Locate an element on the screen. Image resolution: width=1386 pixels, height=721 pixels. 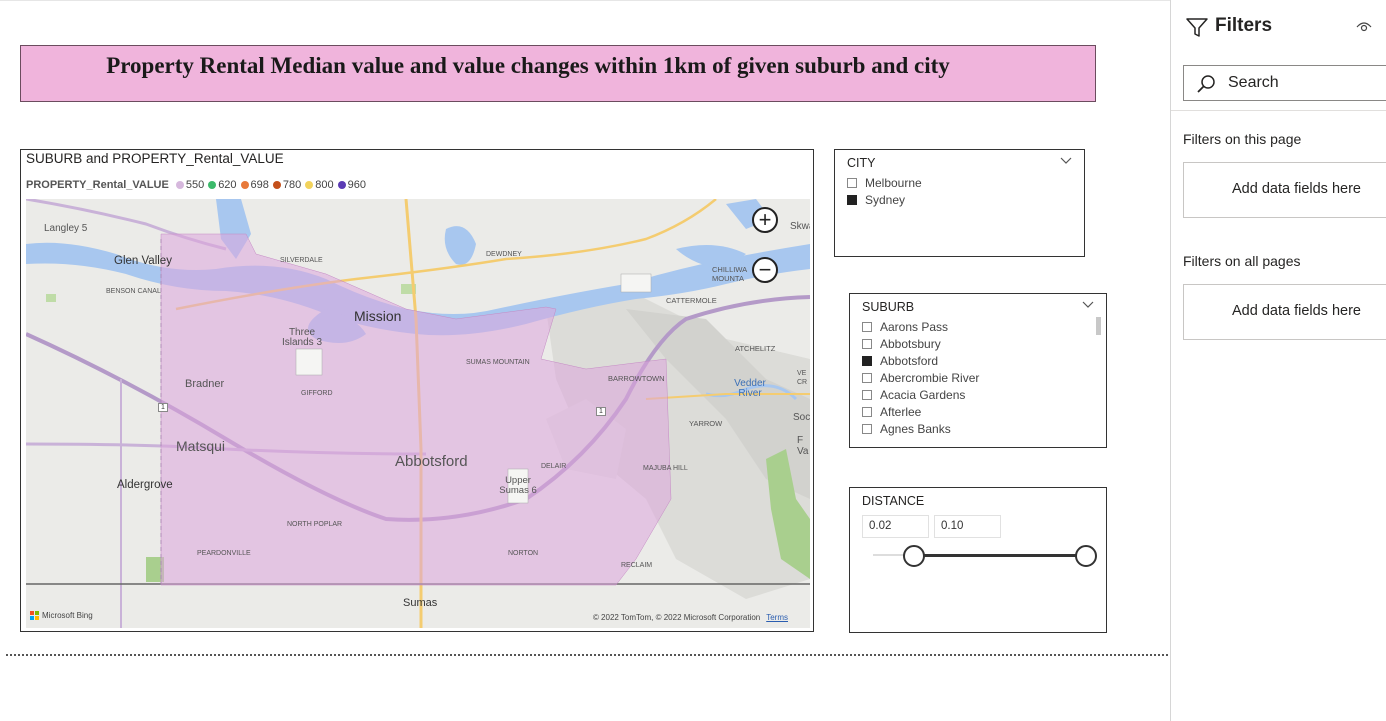
legend-item: 960 is located at coordinates (351, 185).